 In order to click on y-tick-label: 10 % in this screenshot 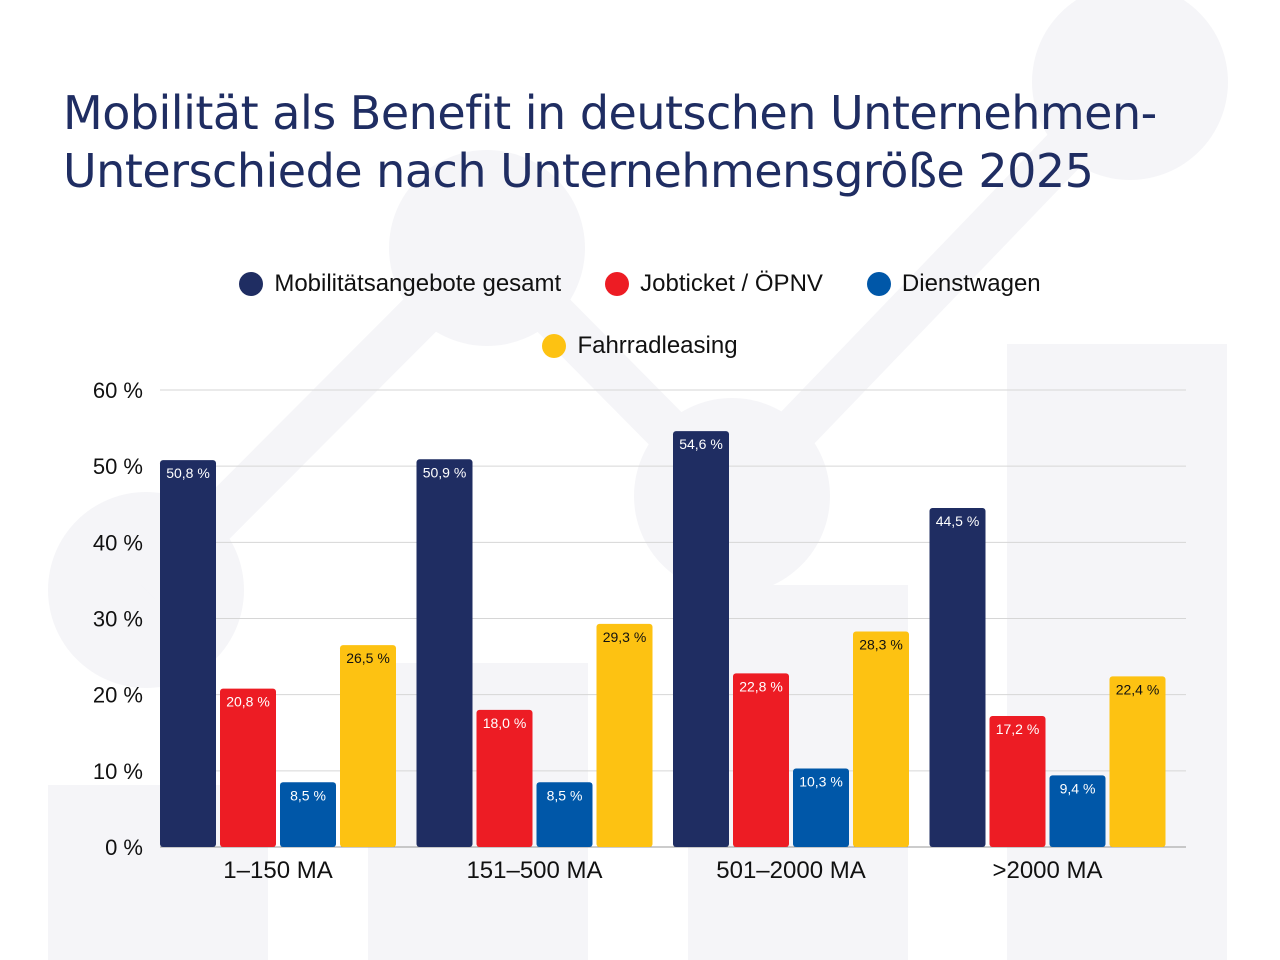, I will do `click(118, 771)`.